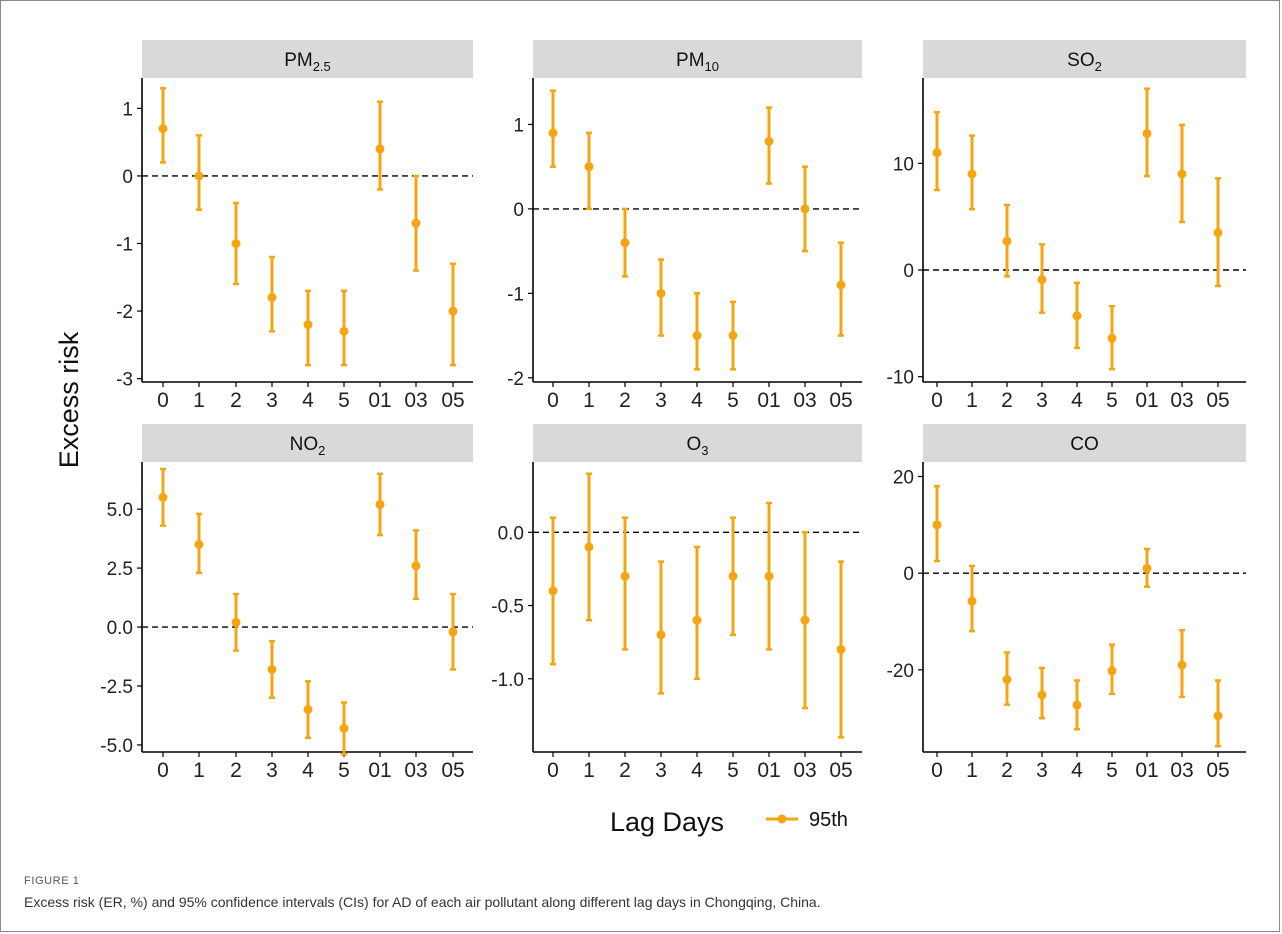 This screenshot has height=934, width=1282. What do you see at coordinates (116, 746) in the screenshot?
I see `y-tick-label: -5.0` at bounding box center [116, 746].